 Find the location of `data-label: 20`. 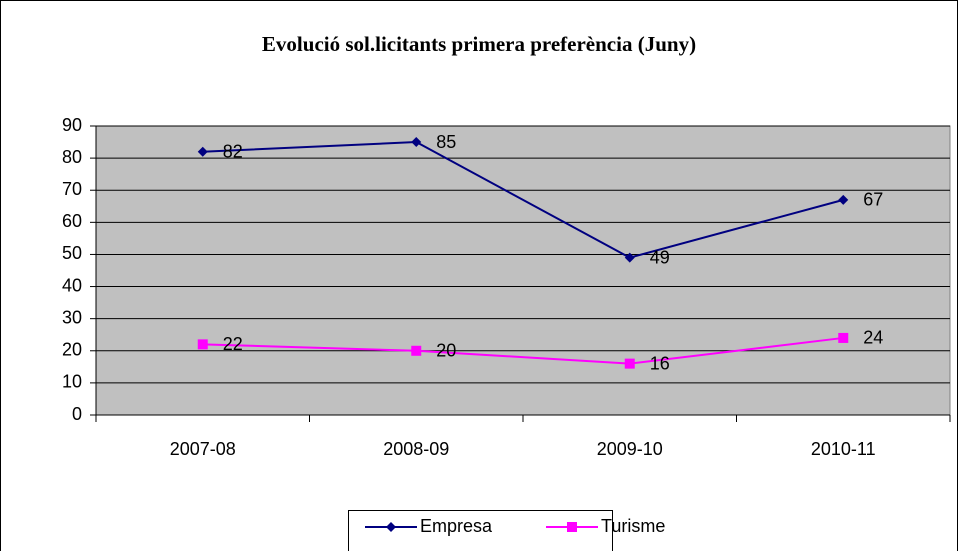

data-label: 20 is located at coordinates (446, 351).